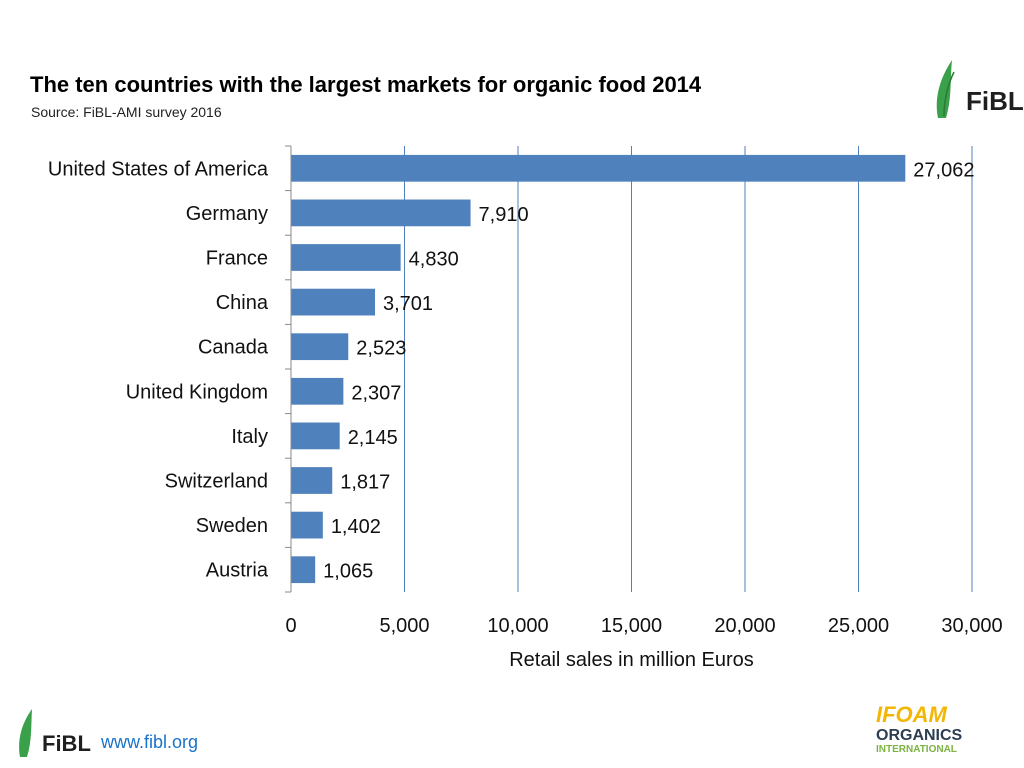 The image size is (1024, 768). What do you see at coordinates (237, 571) in the screenshot?
I see `category-label: Austria` at bounding box center [237, 571].